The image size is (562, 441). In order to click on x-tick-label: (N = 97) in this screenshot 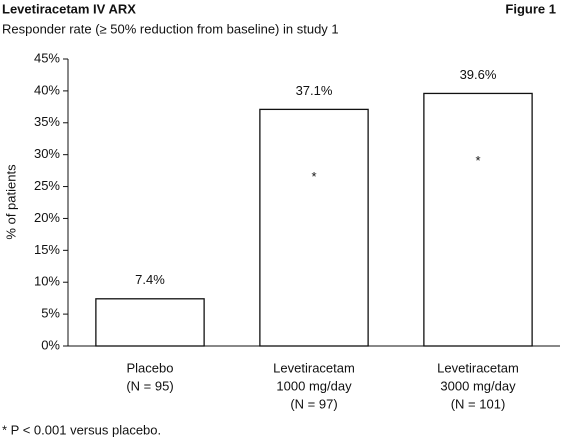, I will do `click(313, 403)`.